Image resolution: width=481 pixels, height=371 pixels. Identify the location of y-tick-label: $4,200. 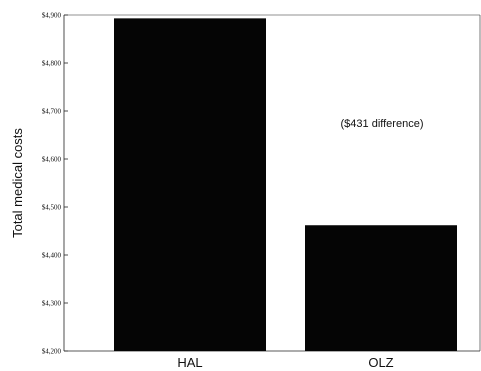
(52, 352).